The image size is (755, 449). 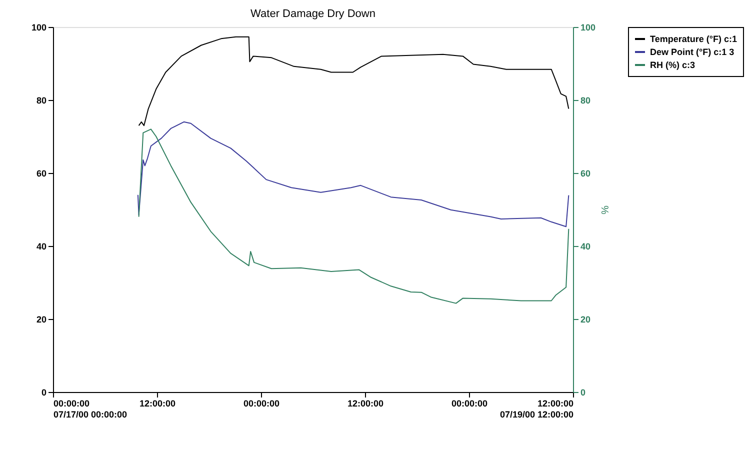 What do you see at coordinates (585, 101) in the screenshot?
I see `y2-tick-label: 80` at bounding box center [585, 101].